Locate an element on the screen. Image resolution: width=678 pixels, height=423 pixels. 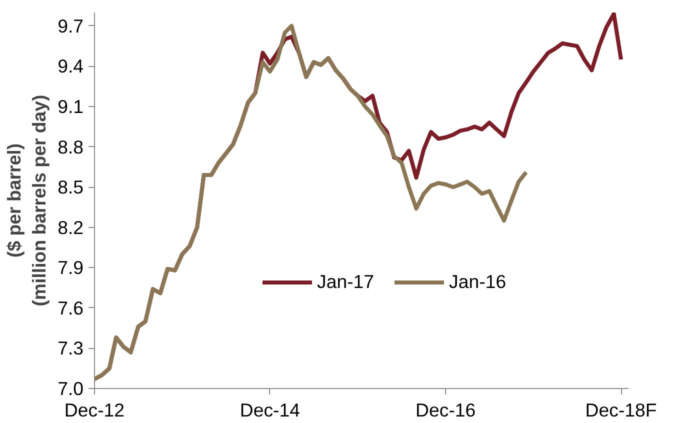
y-tick-label: 8.2 is located at coordinates (71, 227).